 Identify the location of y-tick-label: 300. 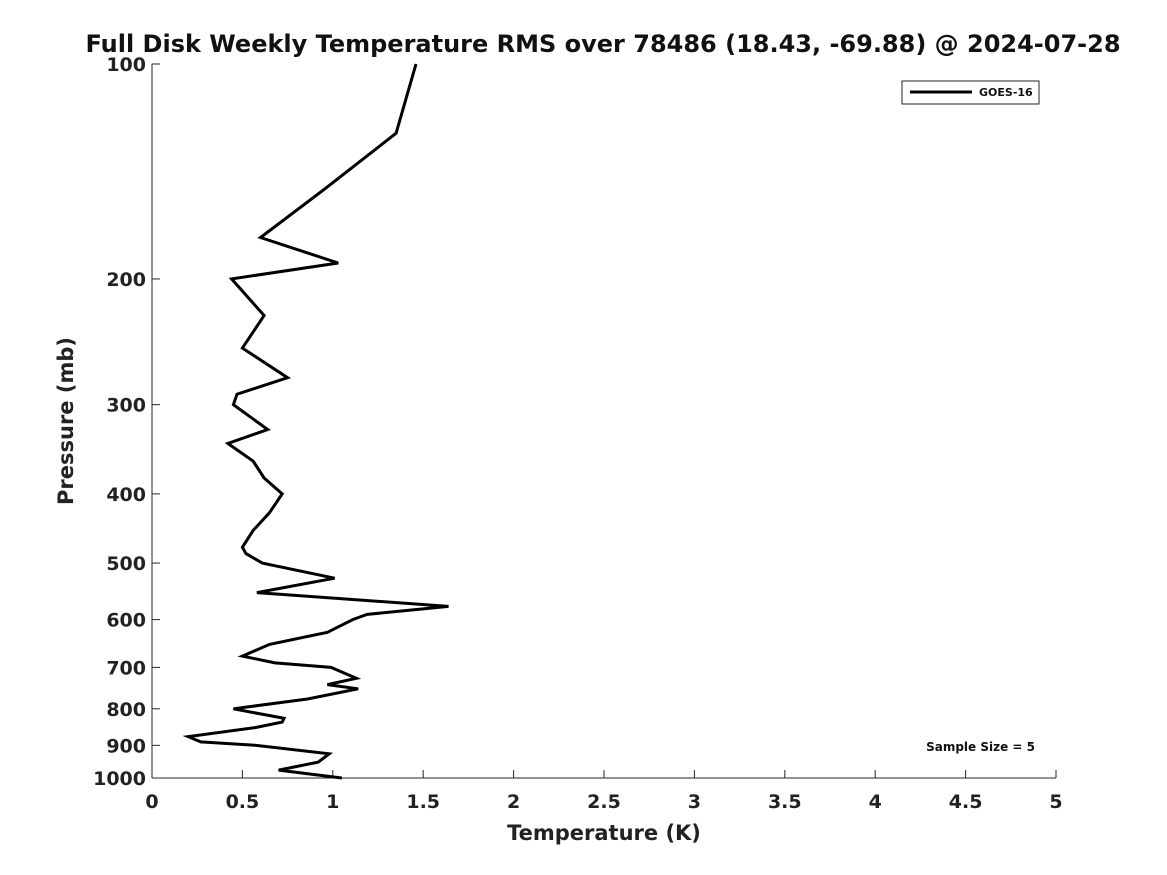
(126, 406).